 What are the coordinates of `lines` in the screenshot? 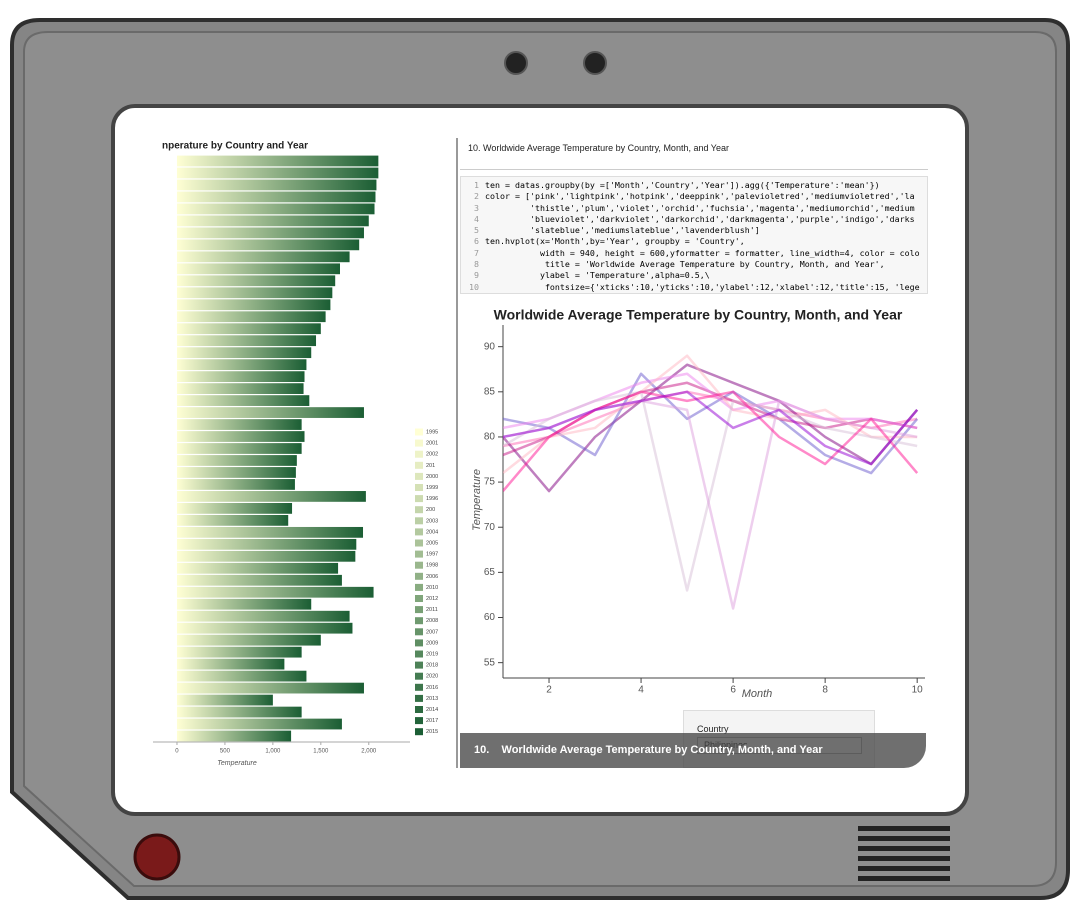 It's located at (711, 482).